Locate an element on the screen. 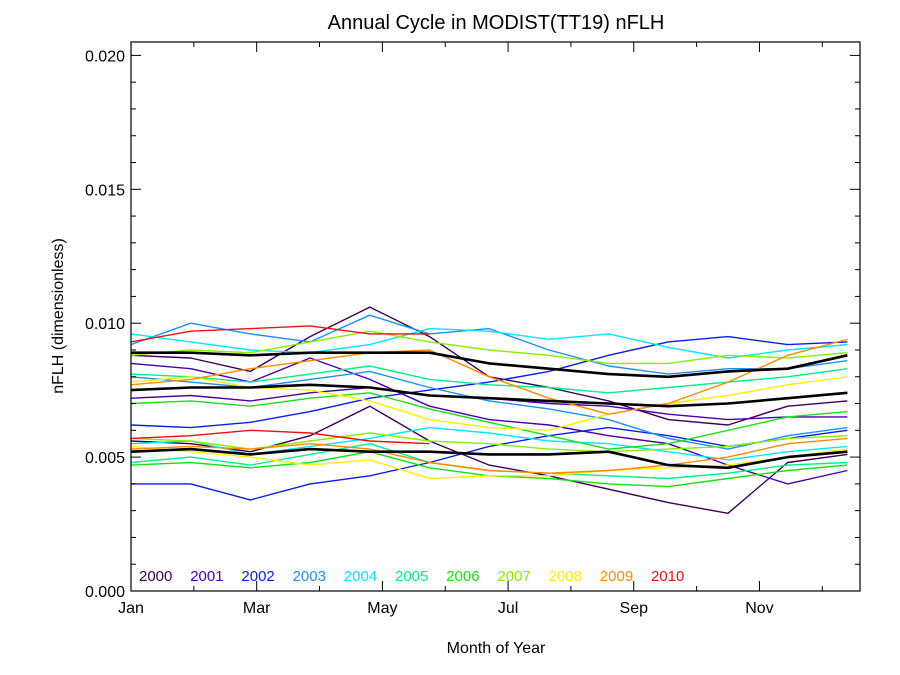 This screenshot has width=900, height=675. x-tick-label: Mar is located at coordinates (257, 608).